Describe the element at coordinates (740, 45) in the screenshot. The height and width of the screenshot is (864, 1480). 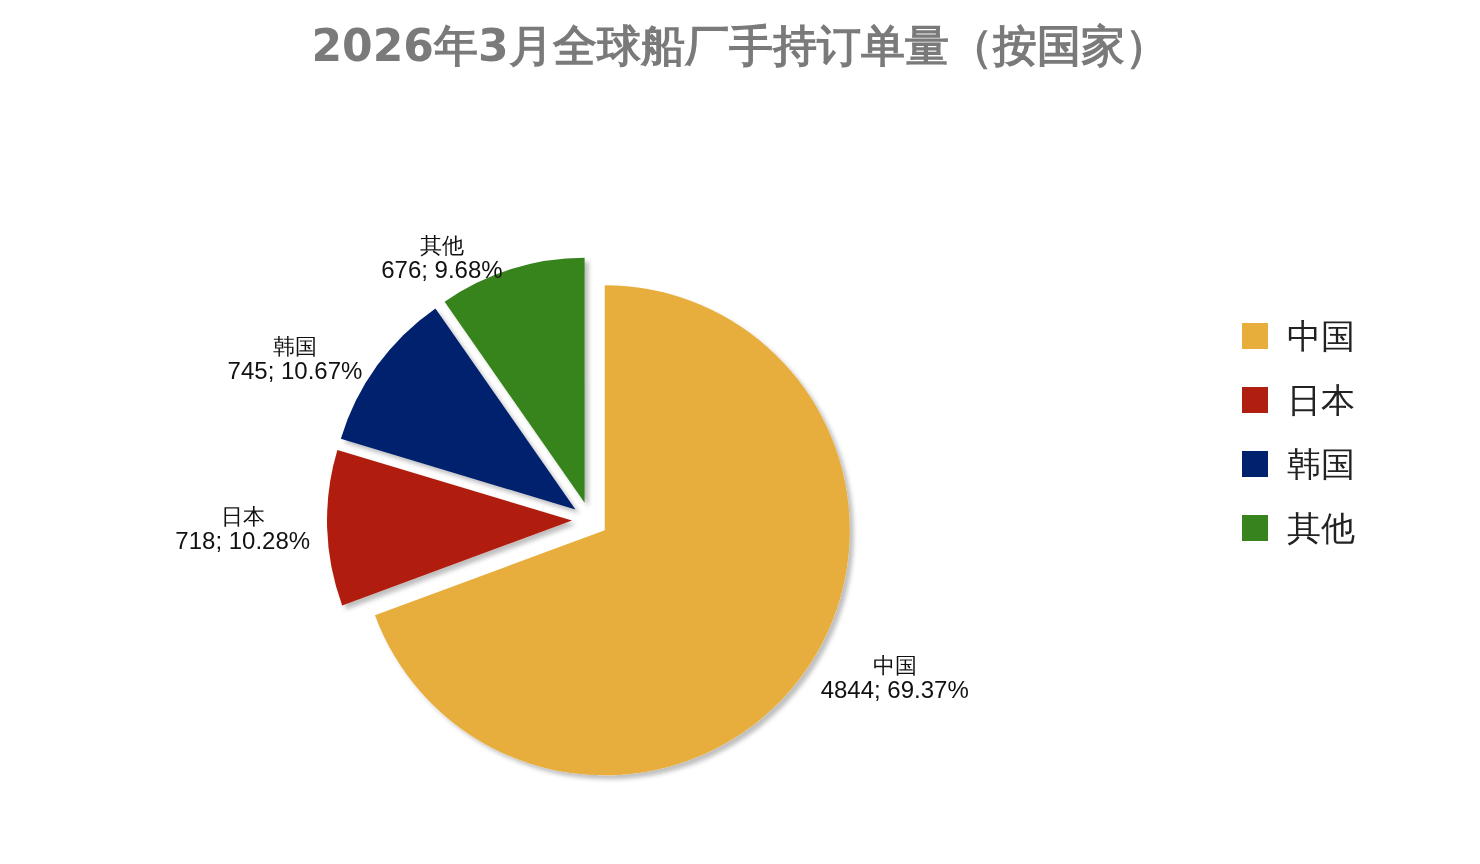
I see `chart-title: 2026年3月全球船厂手持订单量（按国家）` at that location.